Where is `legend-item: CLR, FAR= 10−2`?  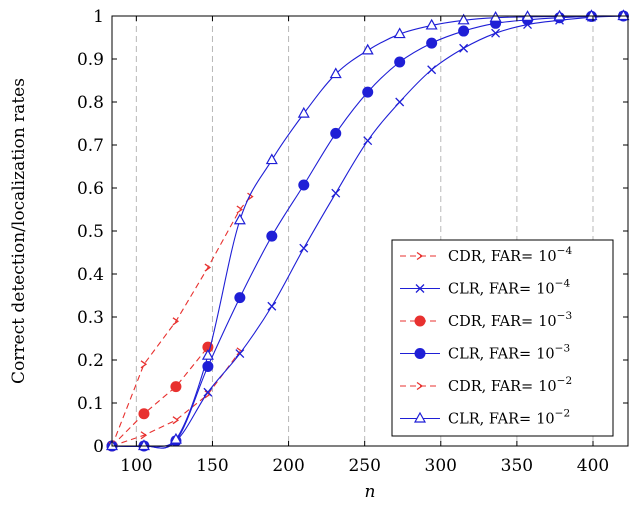 legend-item: CLR, FAR= 10−2 is located at coordinates (485, 418).